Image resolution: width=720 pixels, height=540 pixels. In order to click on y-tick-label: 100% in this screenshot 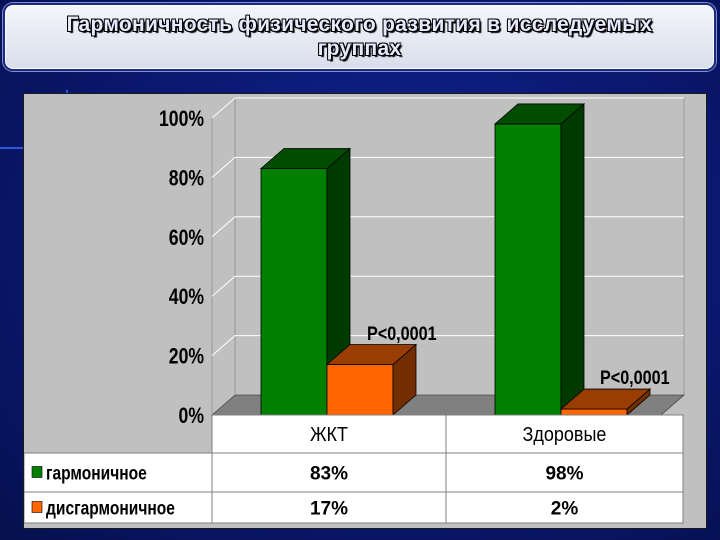, I will do `click(181, 119)`.